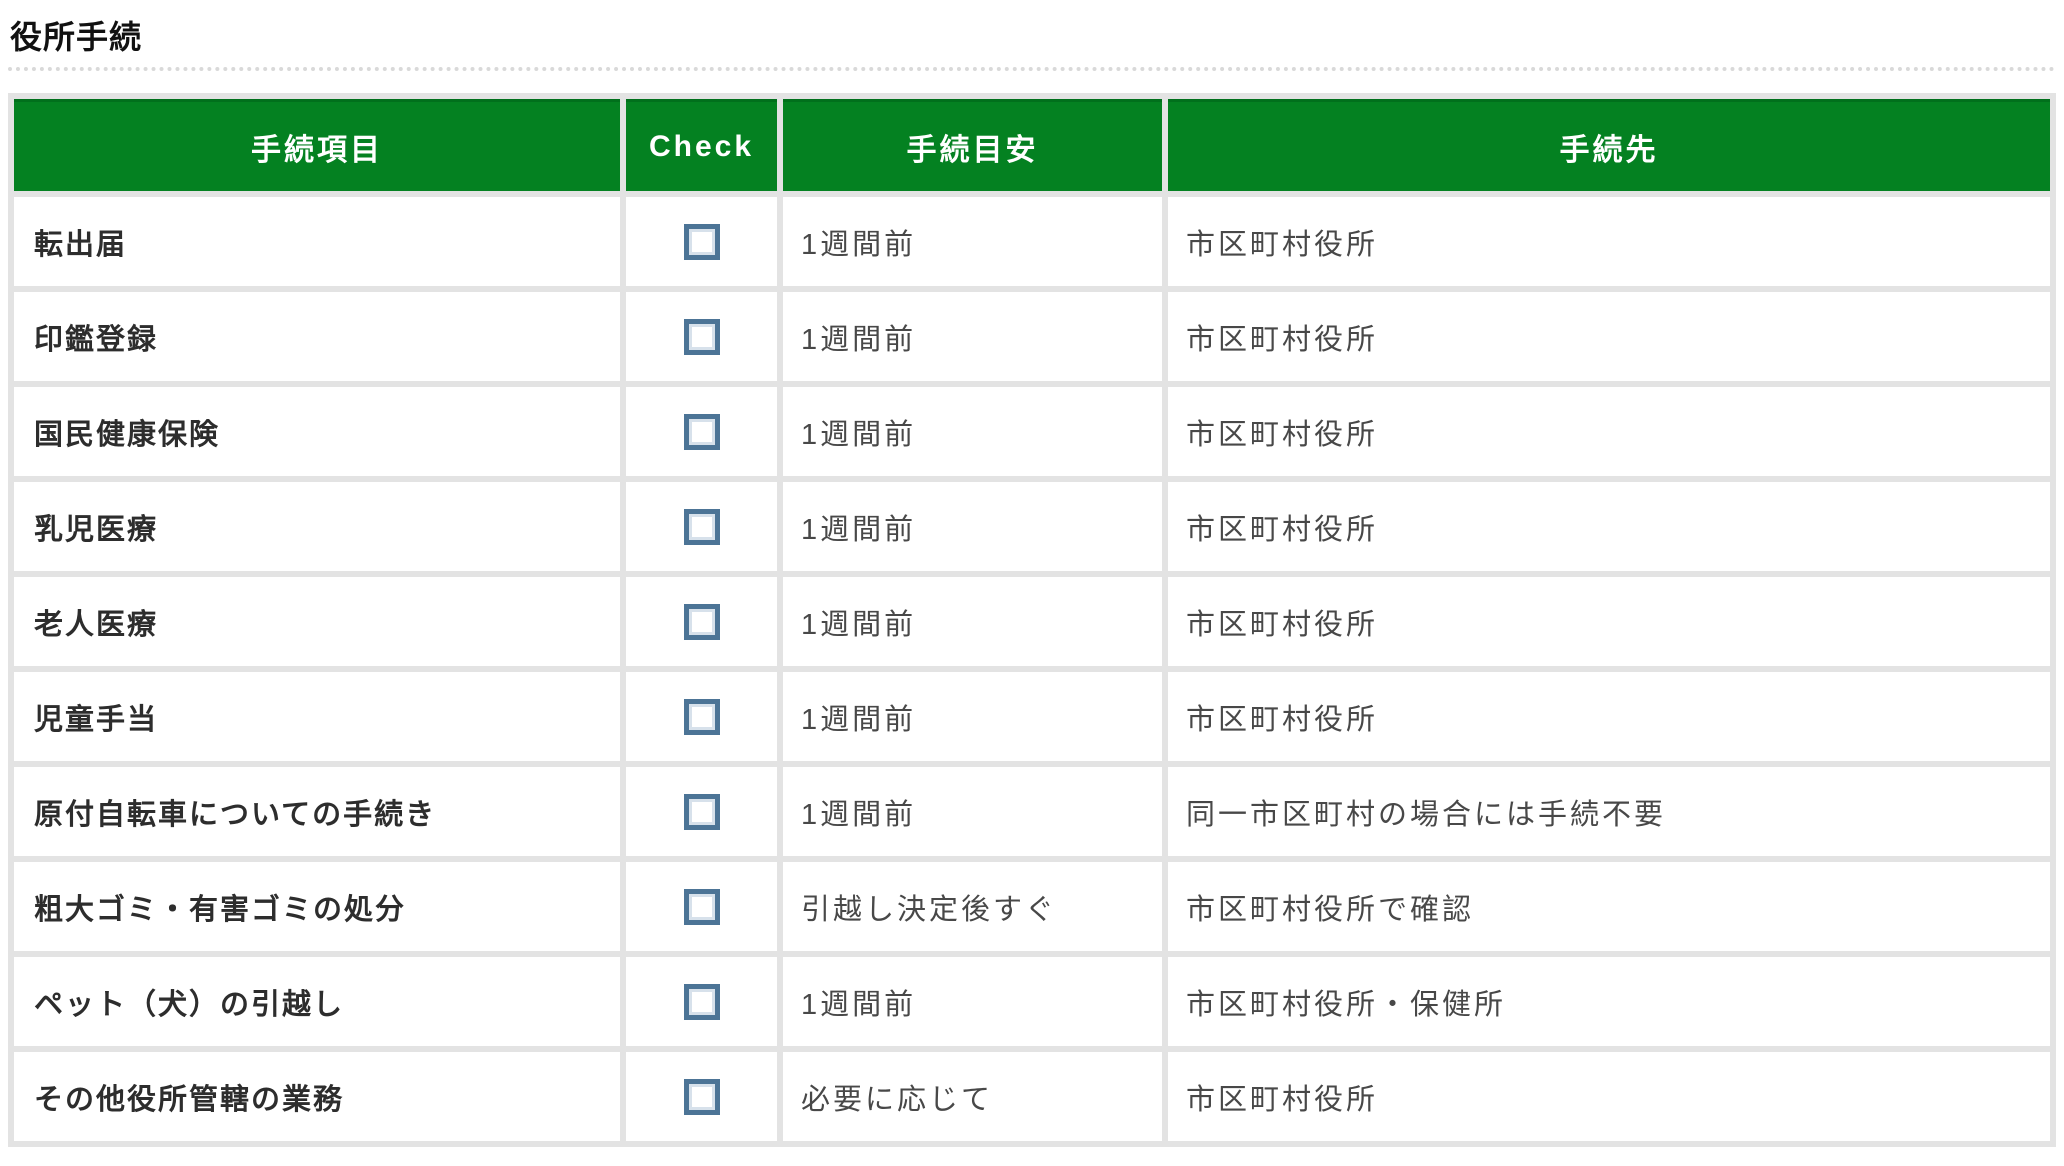 The image size is (2064, 1166). I want to click on table-header-row: 手続項目 Check 手続目安 手続先, so click(1032, 145).